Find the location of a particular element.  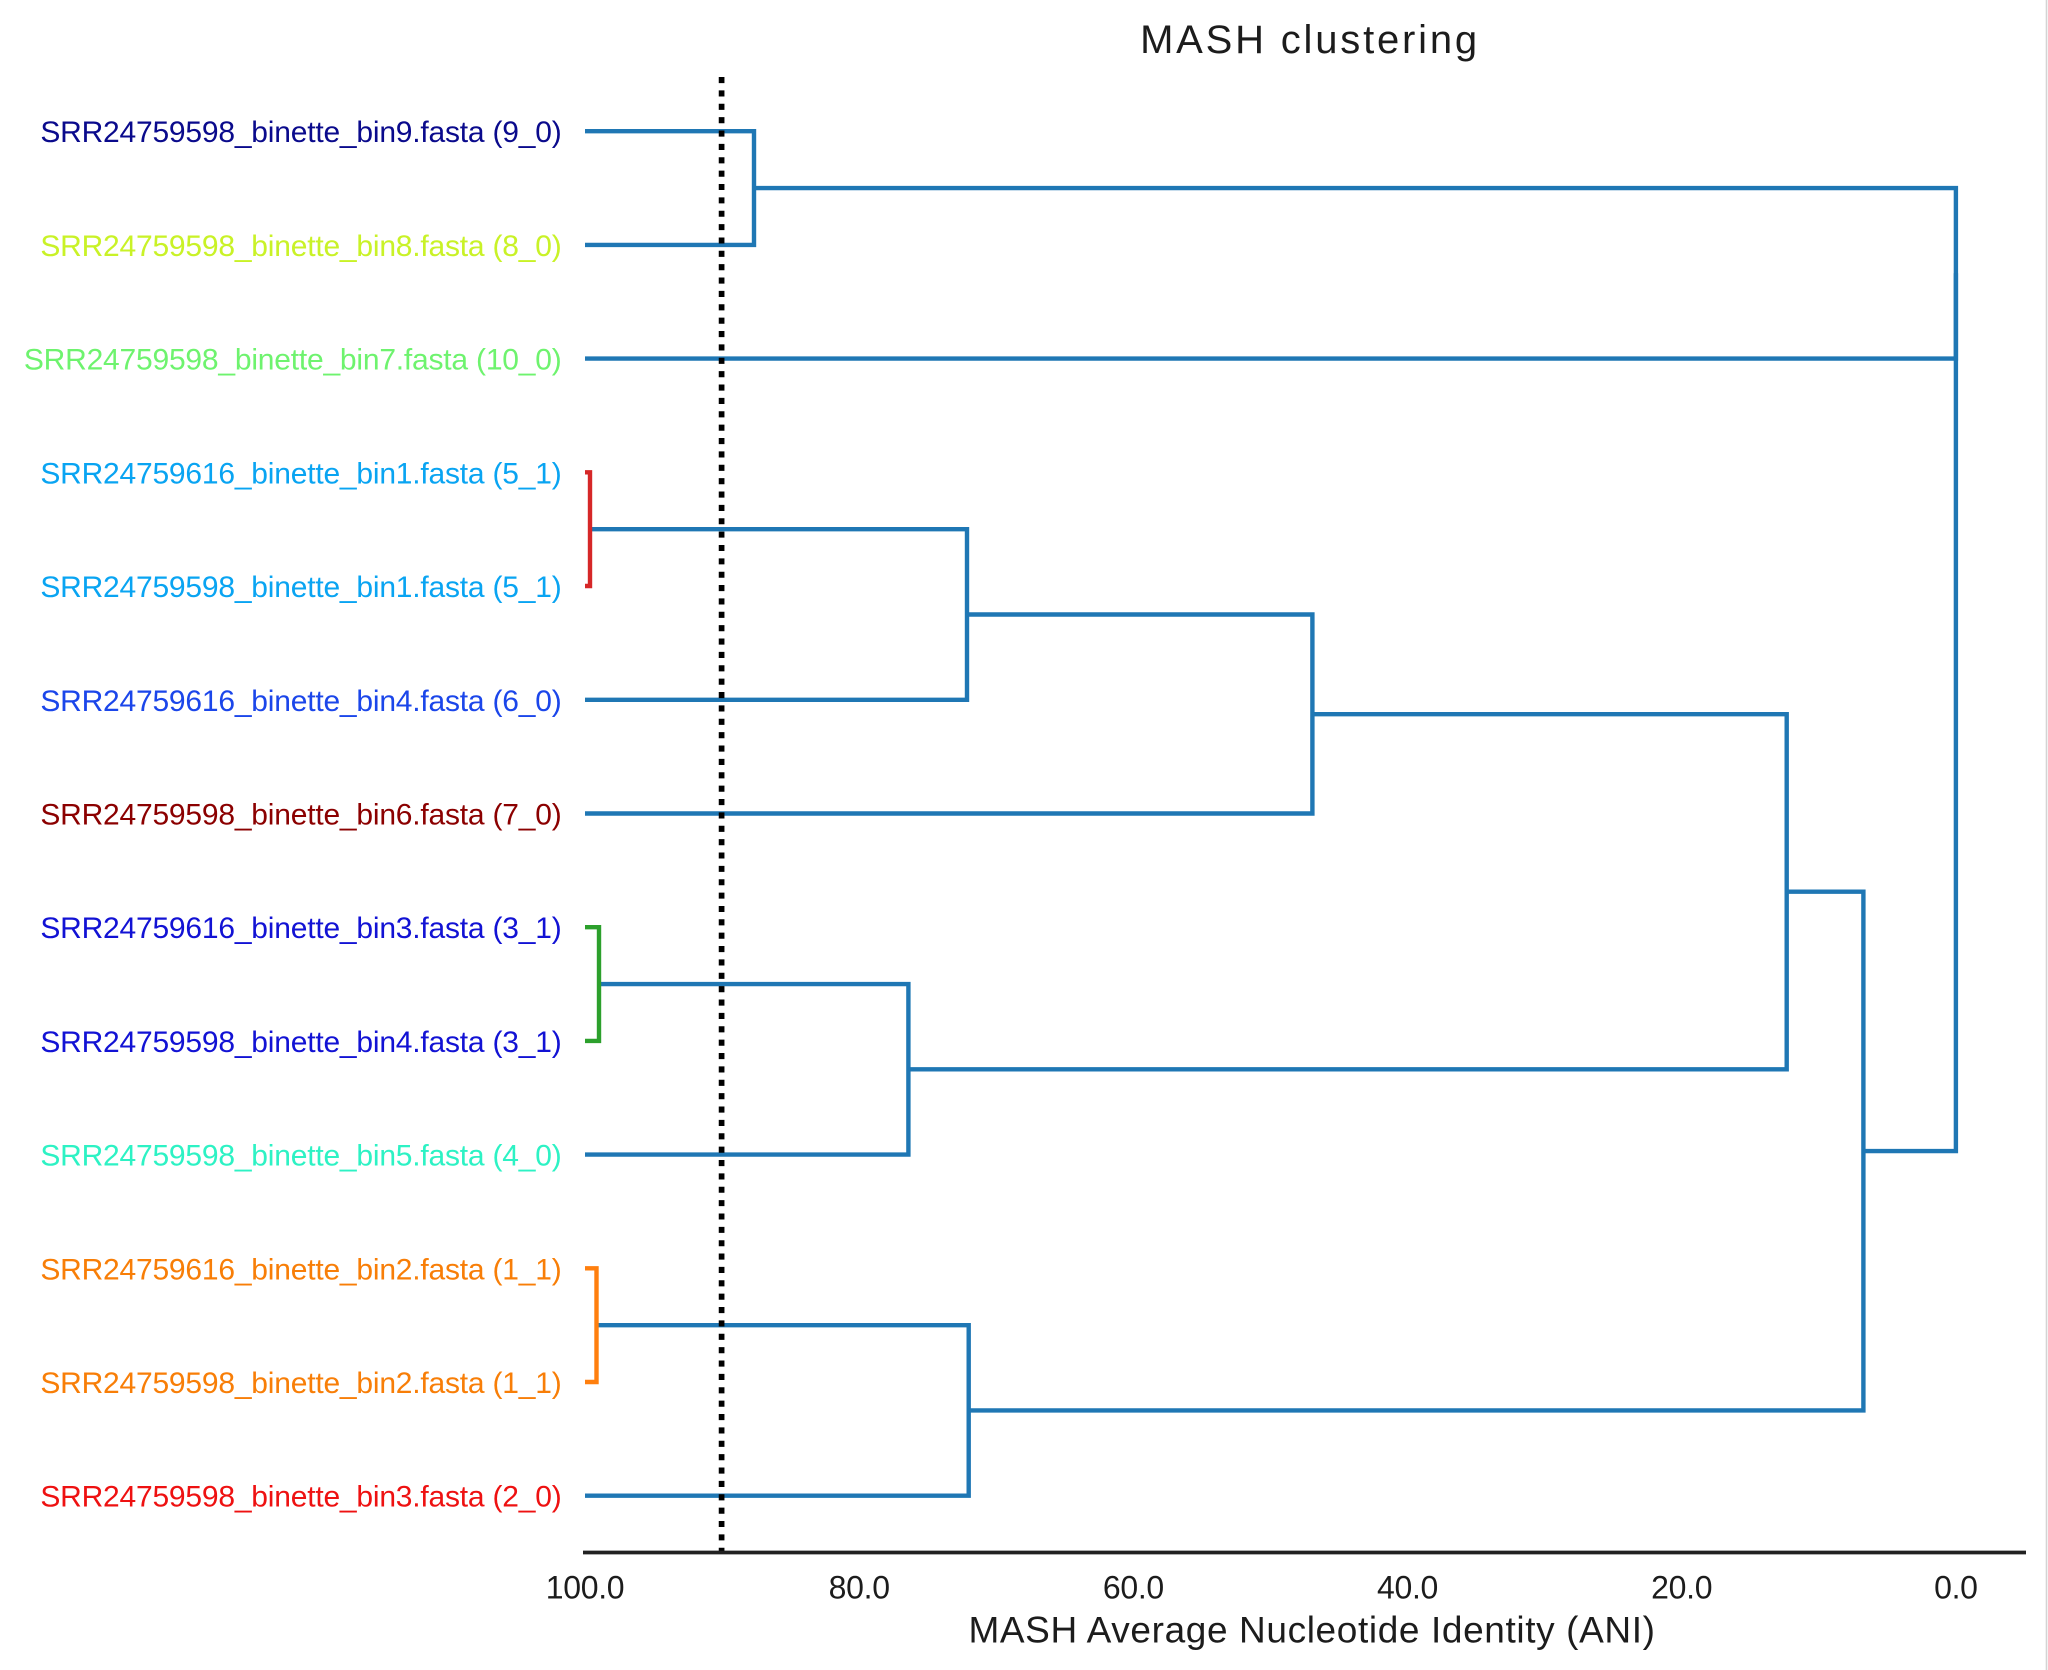

svg-text:SRR24759616_binette_bin4.fasta: SRR24759616_binette_bin4.fasta (6_0) is located at coordinates (300, 701).